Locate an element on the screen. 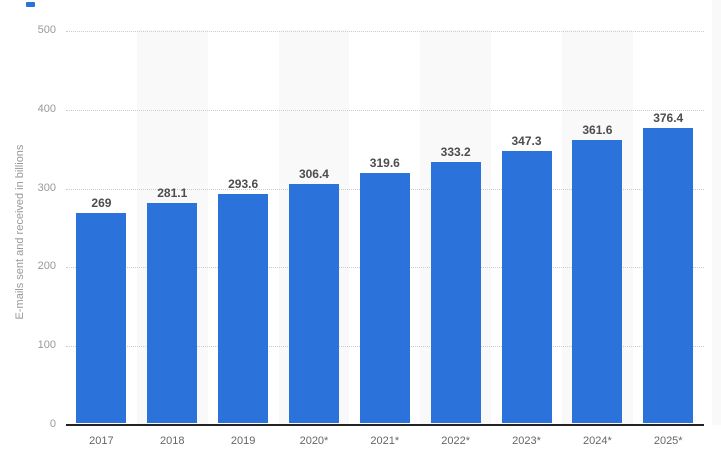 The height and width of the screenshot is (464, 721). y-axis-tick-label: 100 is located at coordinates (46, 345).